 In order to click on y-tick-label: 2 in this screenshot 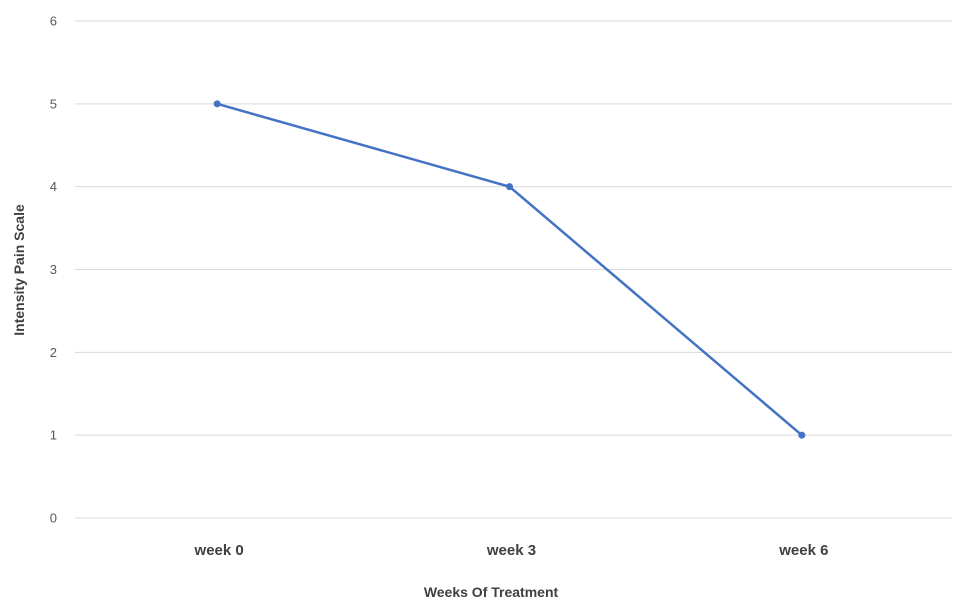, I will do `click(53, 352)`.